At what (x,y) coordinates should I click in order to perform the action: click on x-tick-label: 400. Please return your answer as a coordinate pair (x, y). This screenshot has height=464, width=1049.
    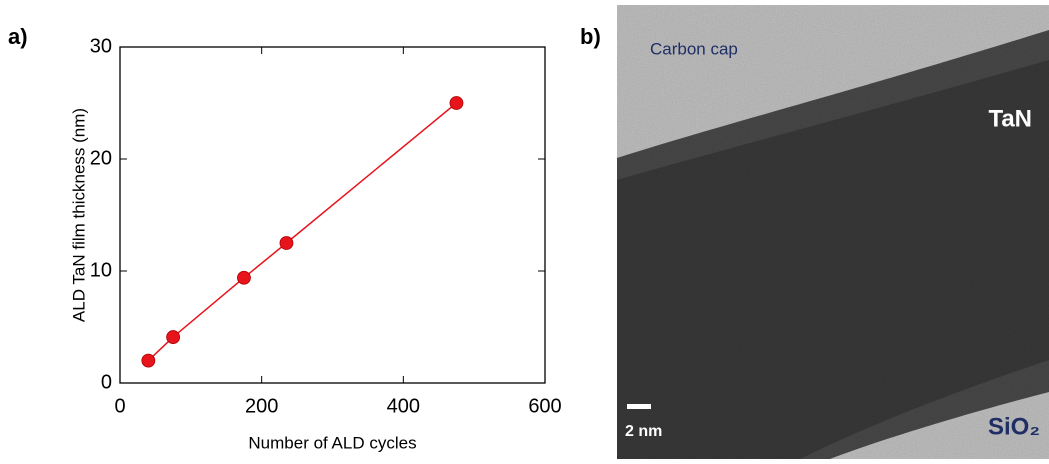
    Looking at the image, I should click on (403, 406).